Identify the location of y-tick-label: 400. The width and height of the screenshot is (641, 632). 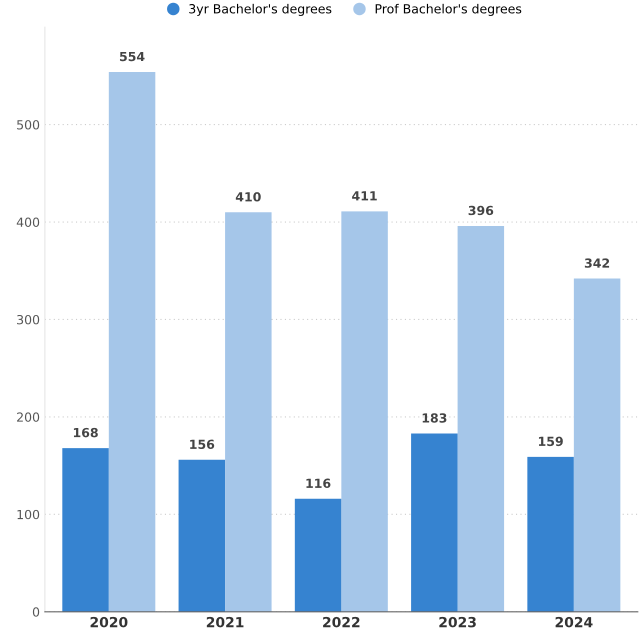
(28, 222).